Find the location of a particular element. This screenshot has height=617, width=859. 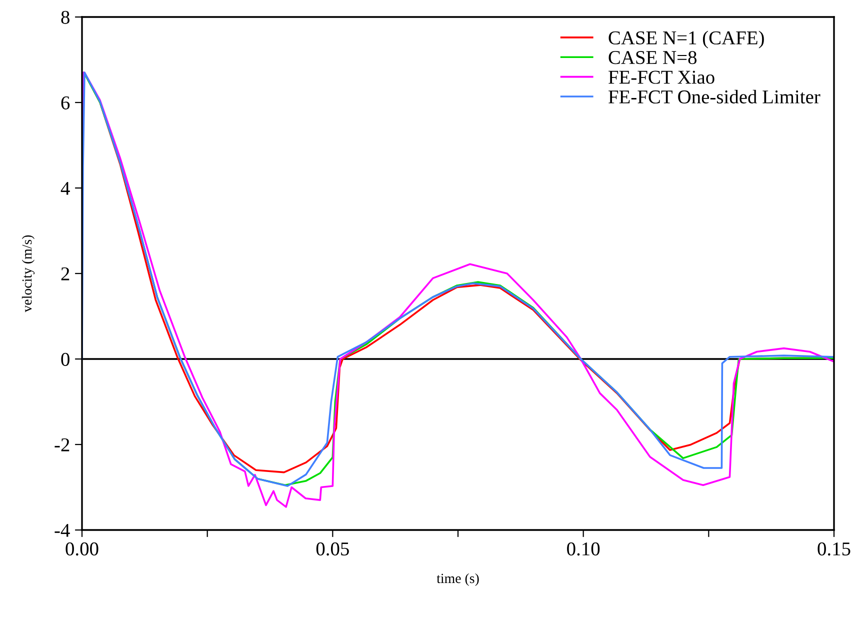

x-tick-label: 0.15 is located at coordinates (834, 549).